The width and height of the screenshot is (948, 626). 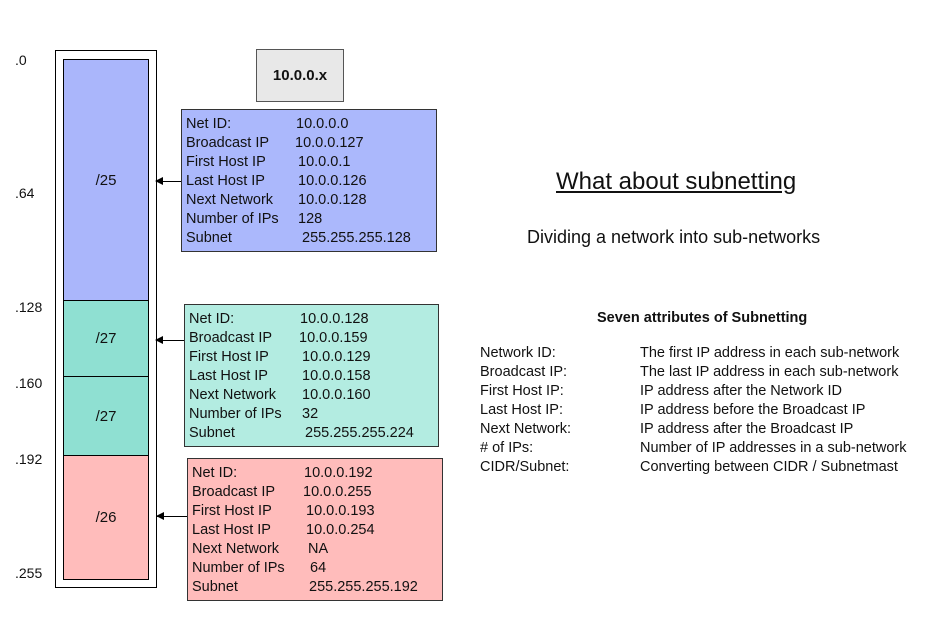 I want to click on attribute-description: The last IP address in each sub-network, so click(x=769, y=372).